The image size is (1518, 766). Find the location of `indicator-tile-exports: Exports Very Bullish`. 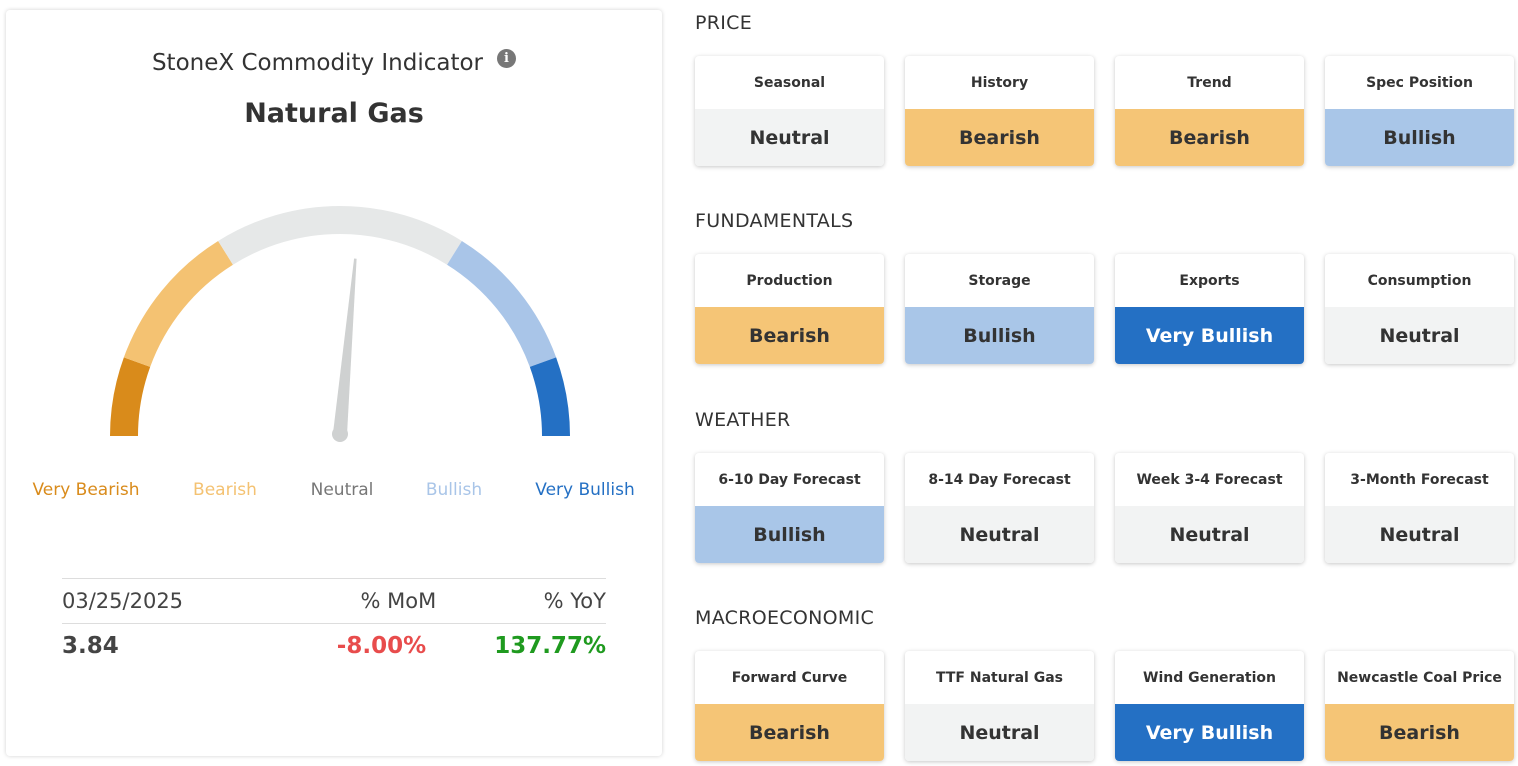

indicator-tile-exports: Exports Very Bullish is located at coordinates (1209, 309).